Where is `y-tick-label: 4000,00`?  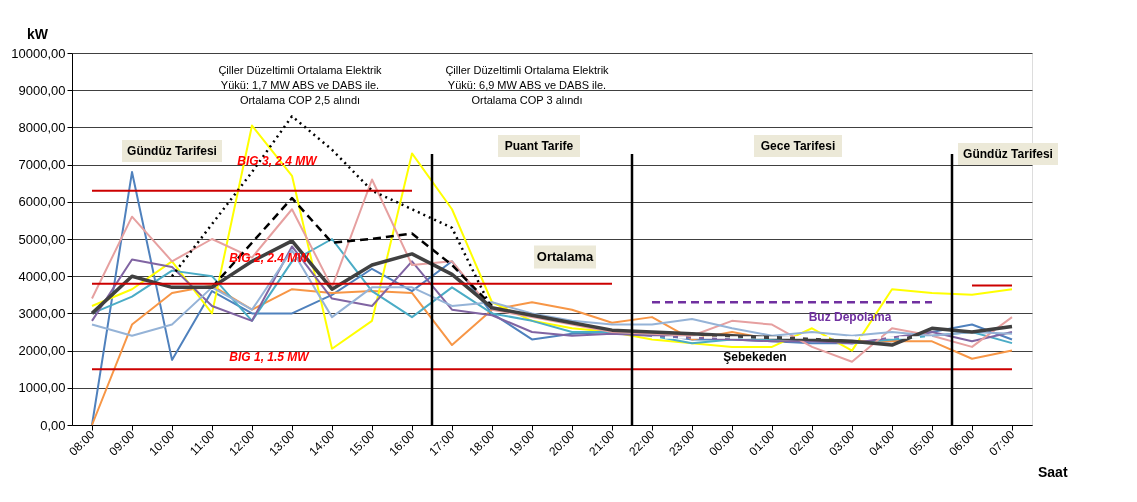
y-tick-label: 4000,00 is located at coordinates (42, 276).